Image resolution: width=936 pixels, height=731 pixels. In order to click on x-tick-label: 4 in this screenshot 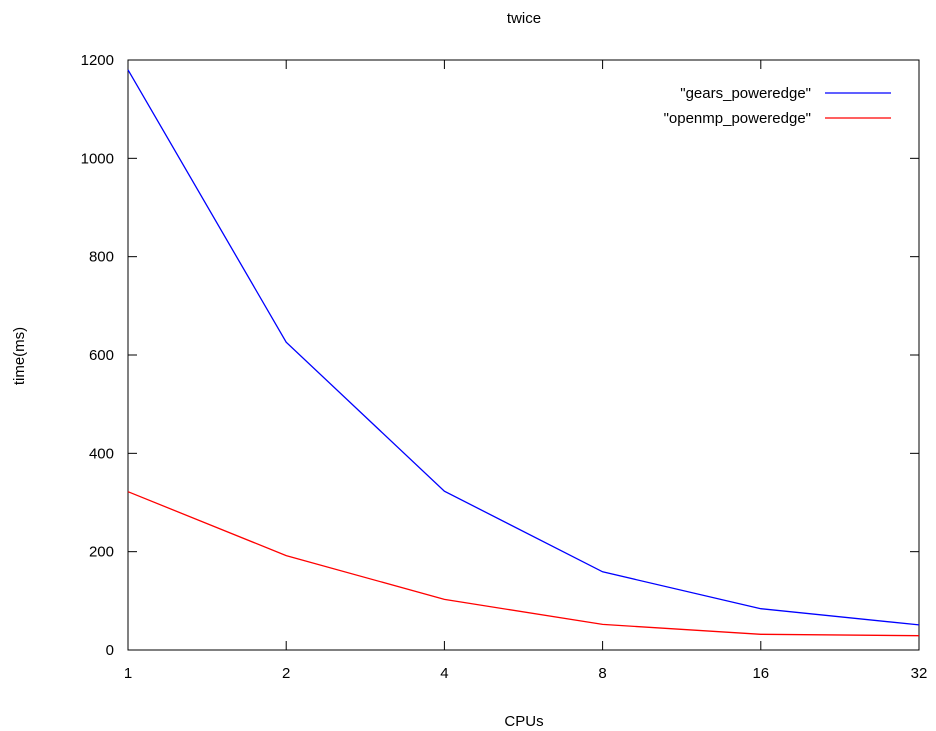, I will do `click(444, 673)`.